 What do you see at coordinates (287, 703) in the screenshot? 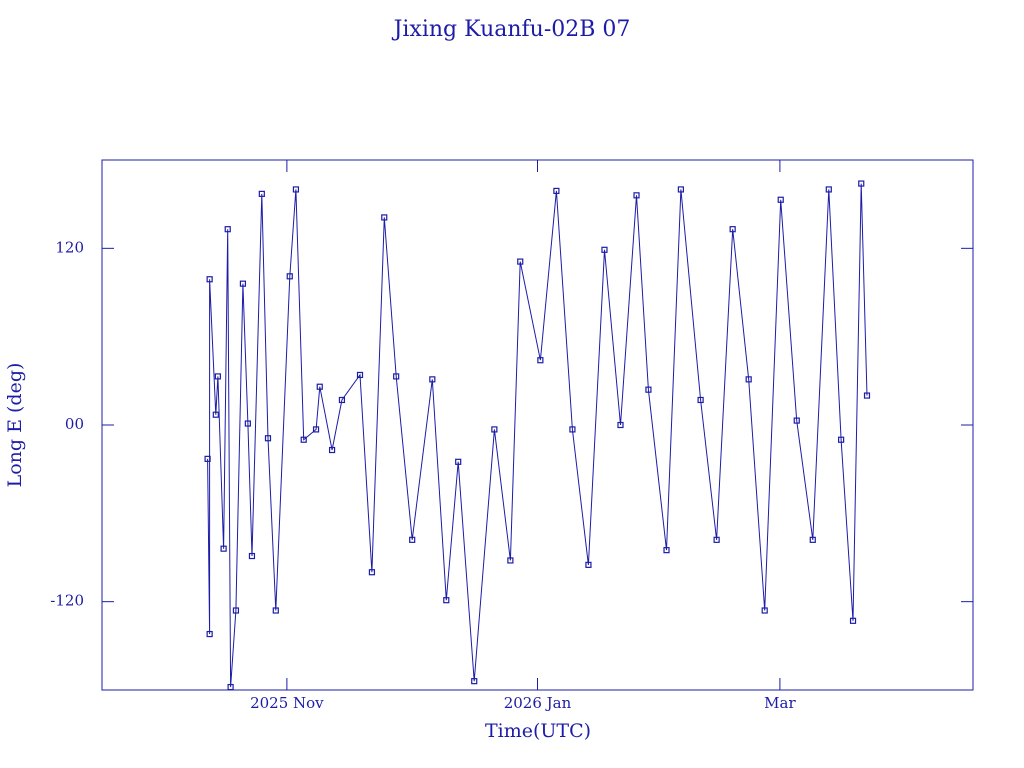
I see `x-tick-label: 2025 Nov` at bounding box center [287, 703].